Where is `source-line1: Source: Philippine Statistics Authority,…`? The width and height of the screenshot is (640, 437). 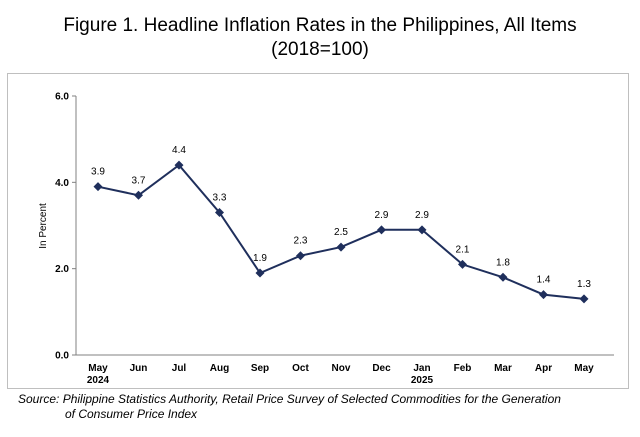 source-line1: Source: Philippine Statistics Authority,… is located at coordinates (289, 399).